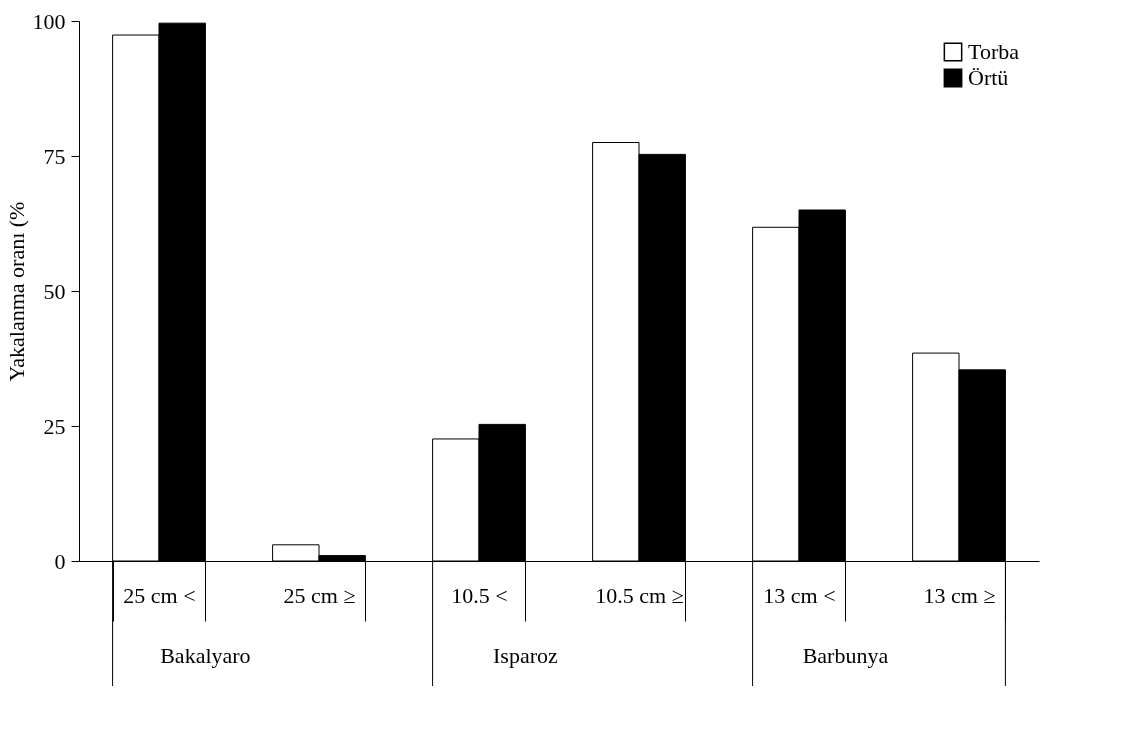 The height and width of the screenshot is (731, 1136). Describe the element at coordinates (988, 77) in the screenshot. I see `legend-label: Örtü` at that location.